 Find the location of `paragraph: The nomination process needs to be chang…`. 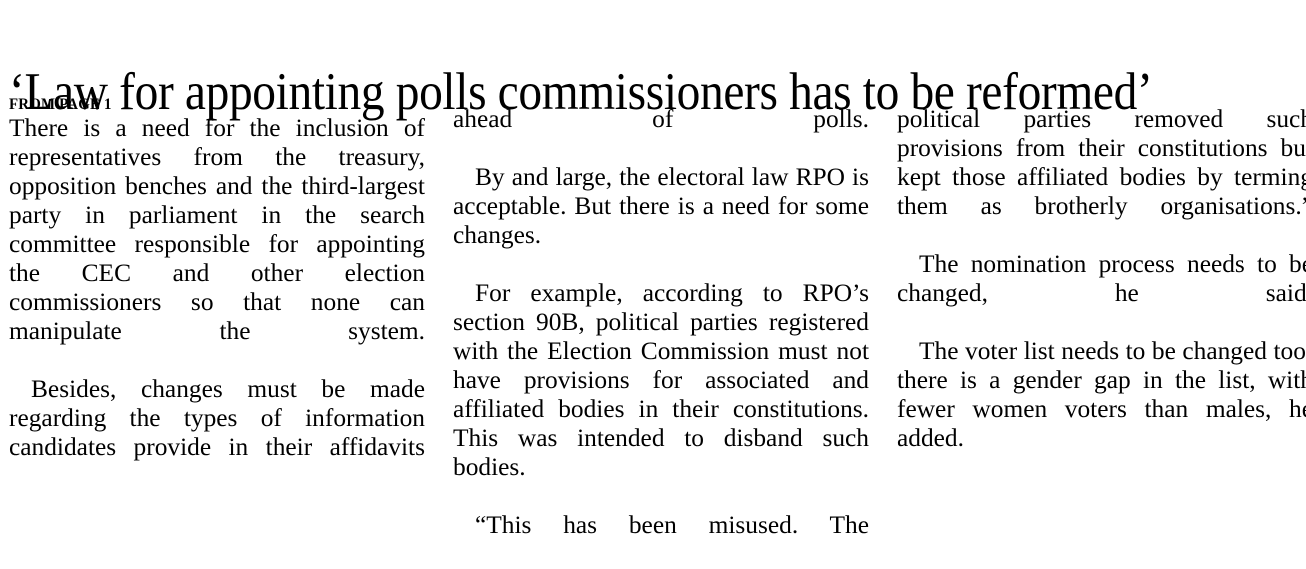

paragraph: The nomination process needs to be chang… is located at coordinates (1101, 278).